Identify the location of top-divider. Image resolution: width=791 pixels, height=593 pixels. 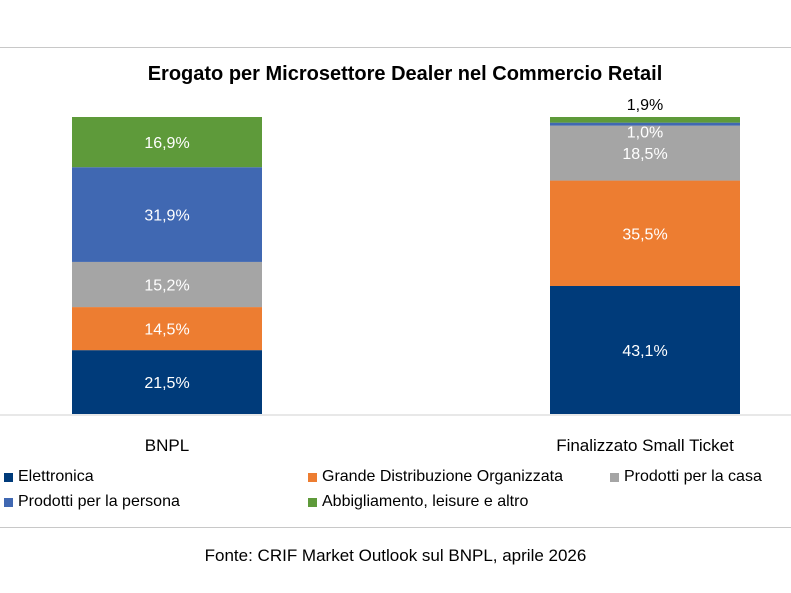
(395, 47).